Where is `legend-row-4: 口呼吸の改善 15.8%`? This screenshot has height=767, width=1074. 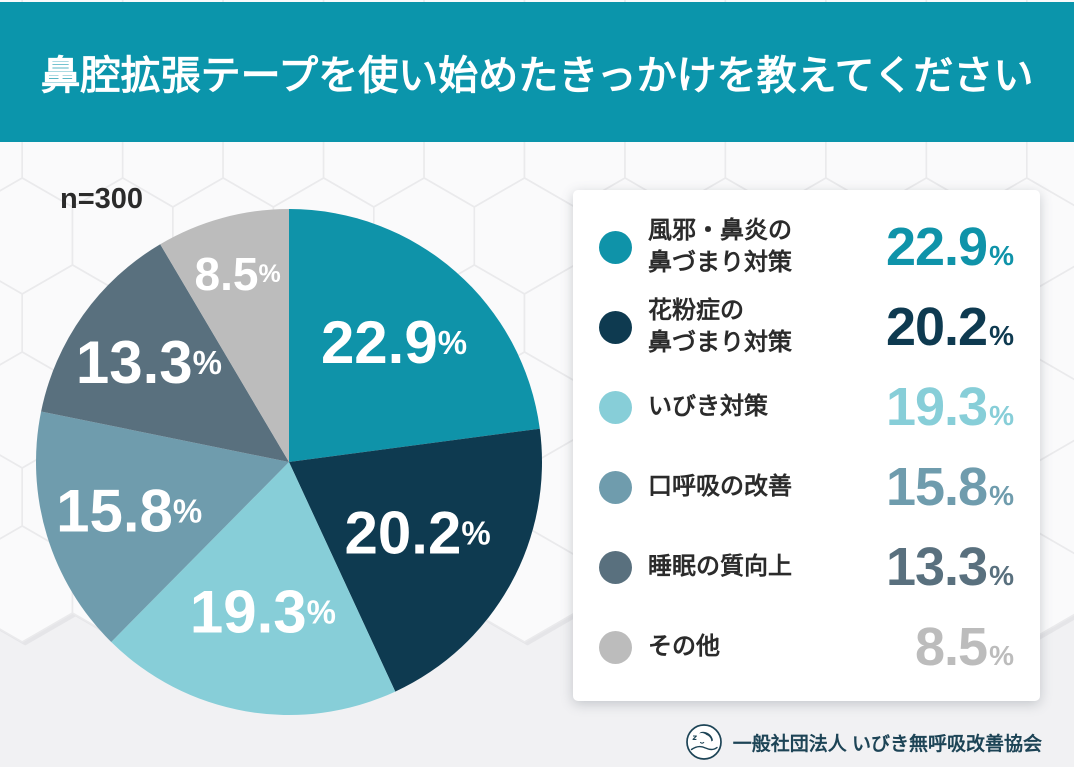 legend-row-4: 口呼吸の改善 15.8% is located at coordinates (806, 487).